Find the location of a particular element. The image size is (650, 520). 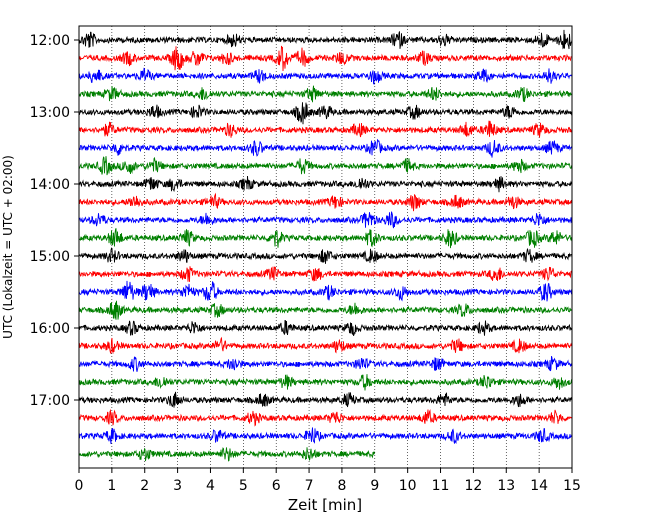

x-tick-label: 10 is located at coordinates (408, 486).